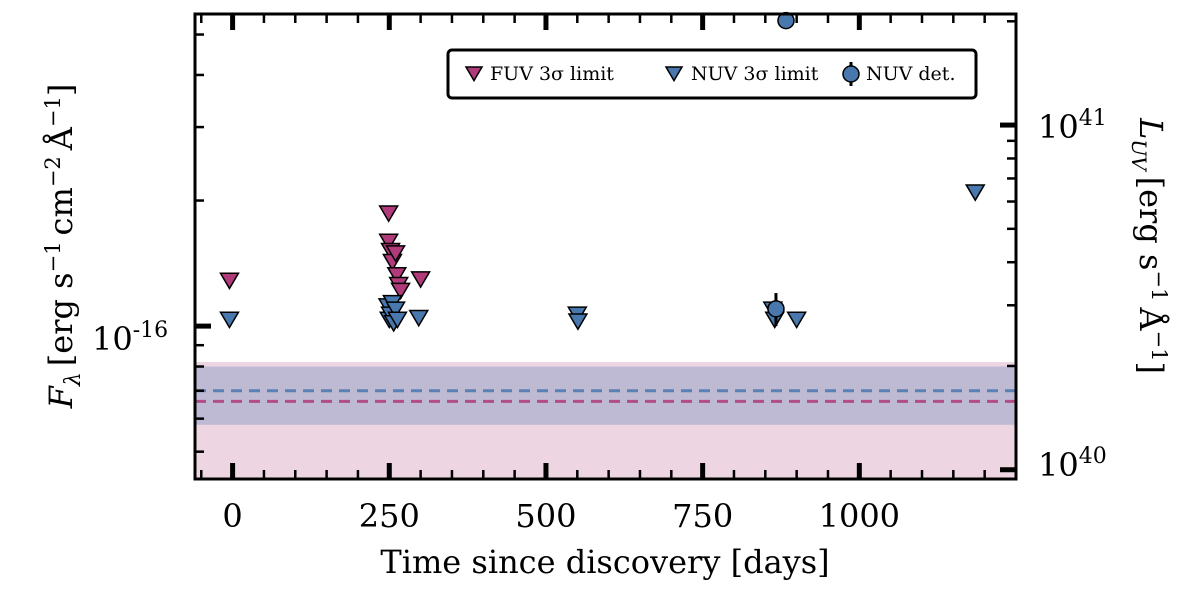 Image resolution: width=1200 pixels, height=600 pixels. What do you see at coordinates (776, 309) in the screenshot?
I see `detection-marker` at bounding box center [776, 309].